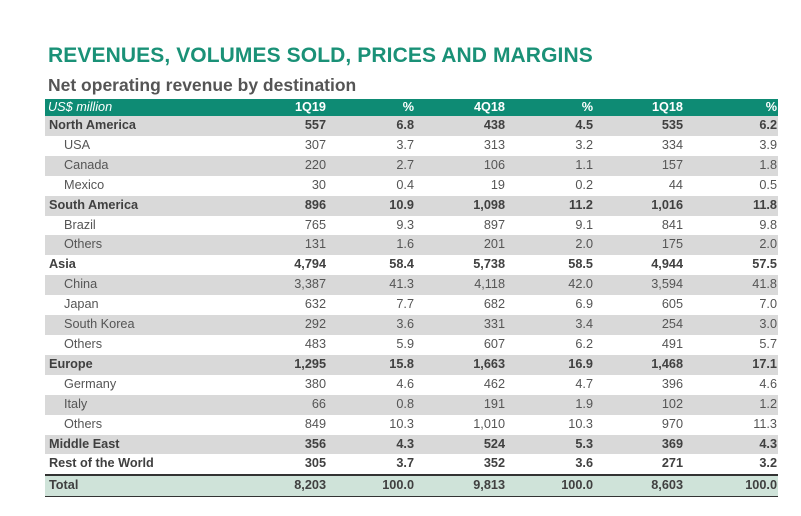 The width and height of the screenshot is (801, 516). Describe the element at coordinates (580, 264) in the screenshot. I see `table-cell: 58.5` at that location.